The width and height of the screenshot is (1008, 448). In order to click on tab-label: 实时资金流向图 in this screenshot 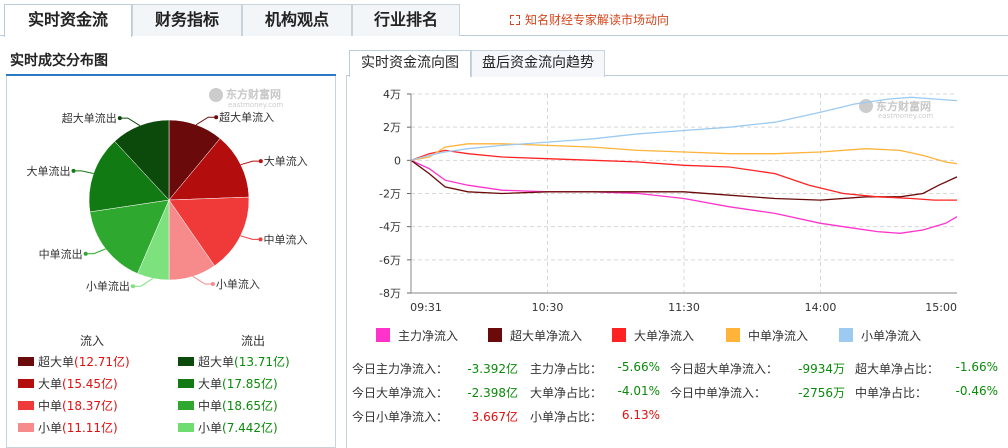, I will do `click(410, 63)`.